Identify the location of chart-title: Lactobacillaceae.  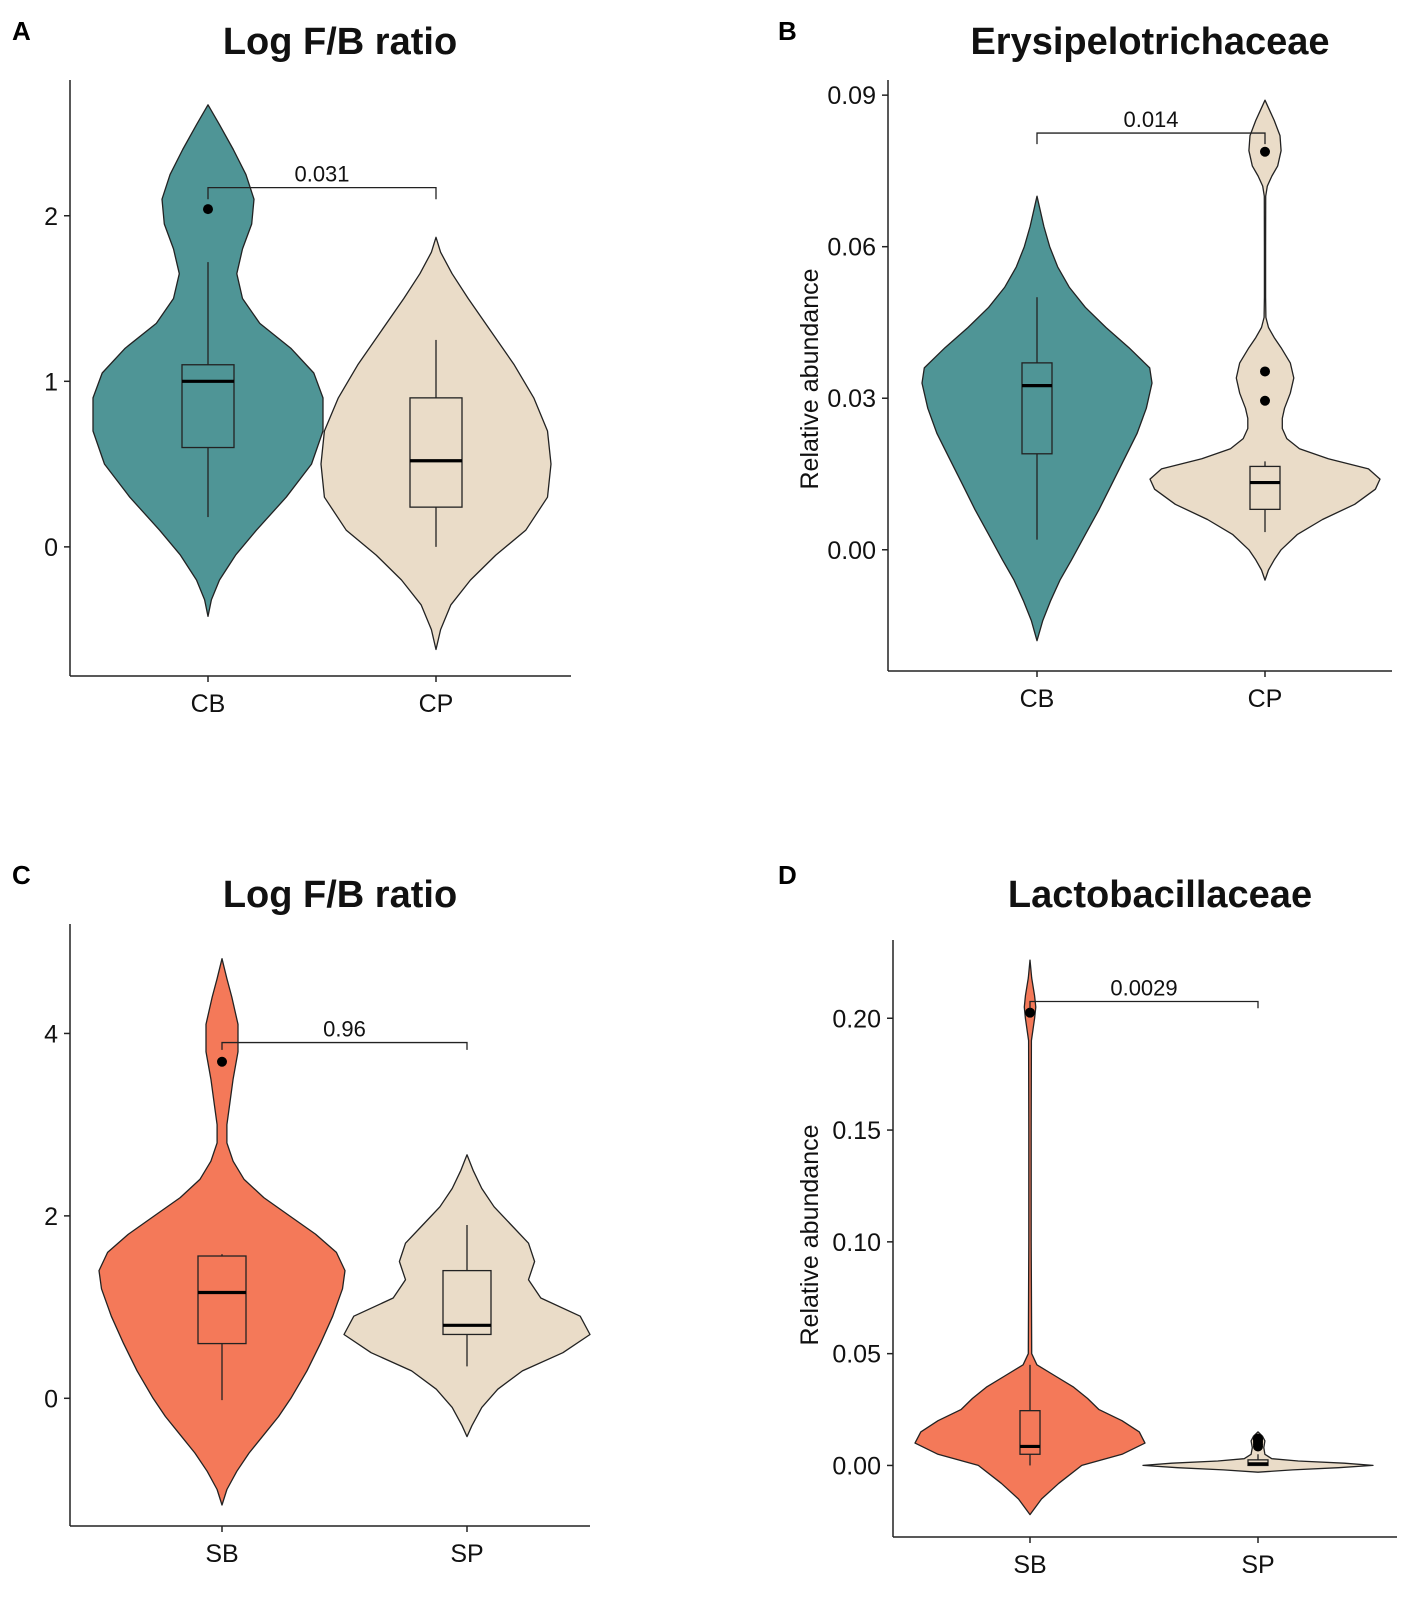
(1160, 895).